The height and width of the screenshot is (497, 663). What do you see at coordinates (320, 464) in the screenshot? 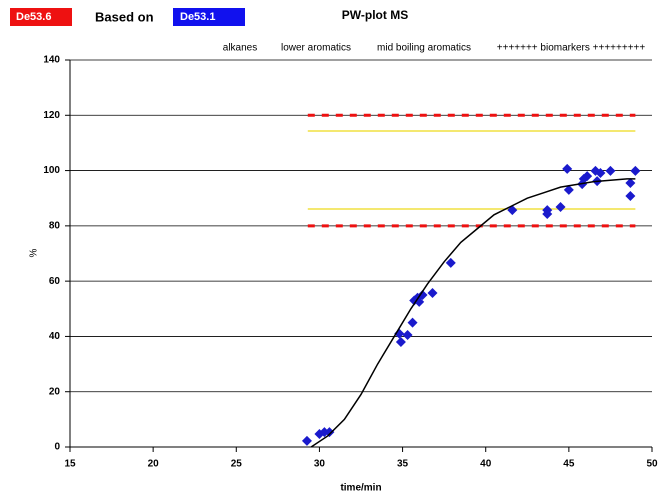
I see `x-tick-label: 30` at bounding box center [320, 464].